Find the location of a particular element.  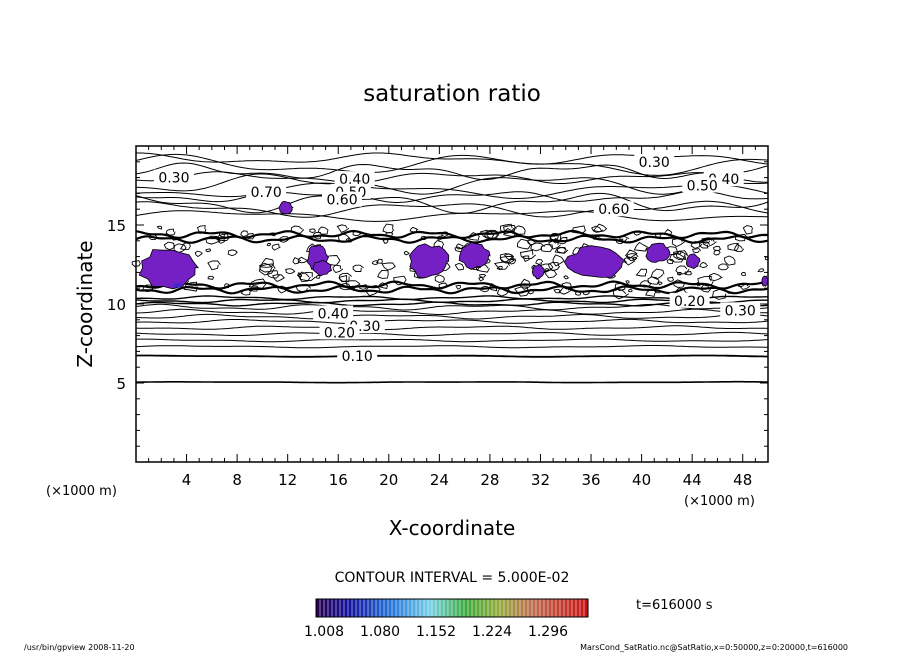

x-tick-label: 32 is located at coordinates (540, 480).